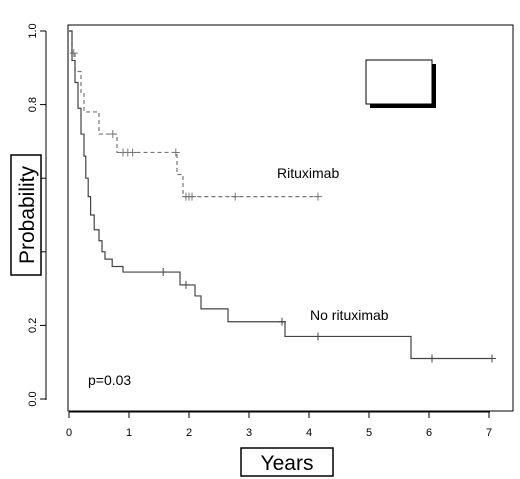 This screenshot has width=520, height=479. What do you see at coordinates (308, 173) in the screenshot?
I see `rituximab-label: Rituximab` at bounding box center [308, 173].